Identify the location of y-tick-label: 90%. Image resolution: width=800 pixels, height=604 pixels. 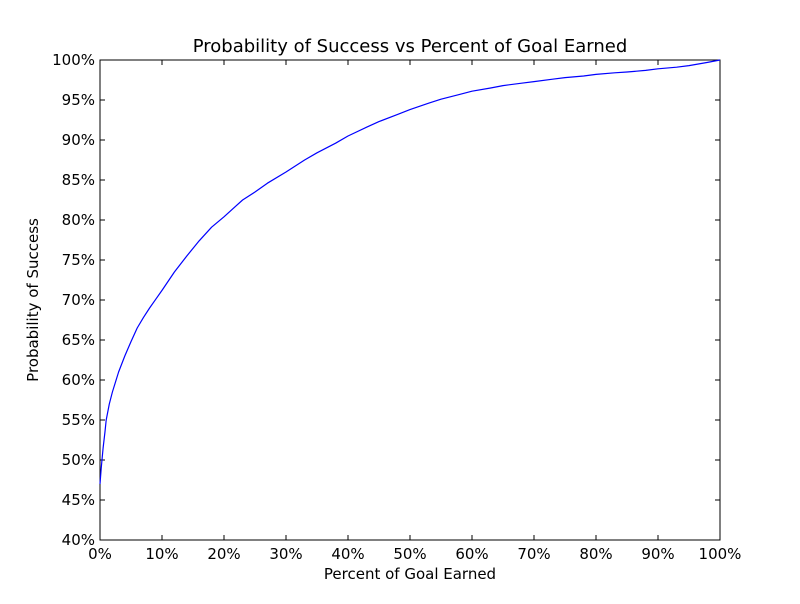
(78, 140).